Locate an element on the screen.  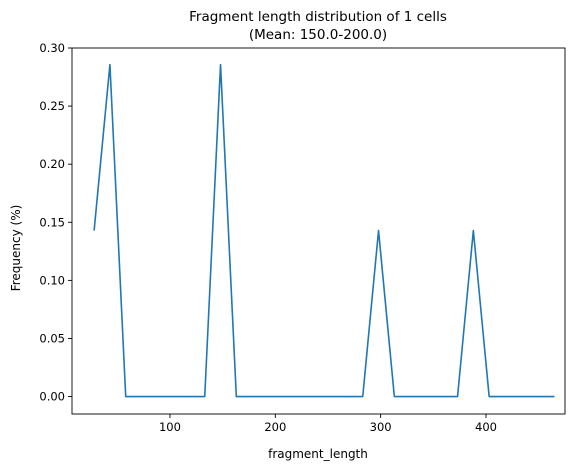
chart-title: Fragment length distribution of 1 cells is located at coordinates (318, 17).